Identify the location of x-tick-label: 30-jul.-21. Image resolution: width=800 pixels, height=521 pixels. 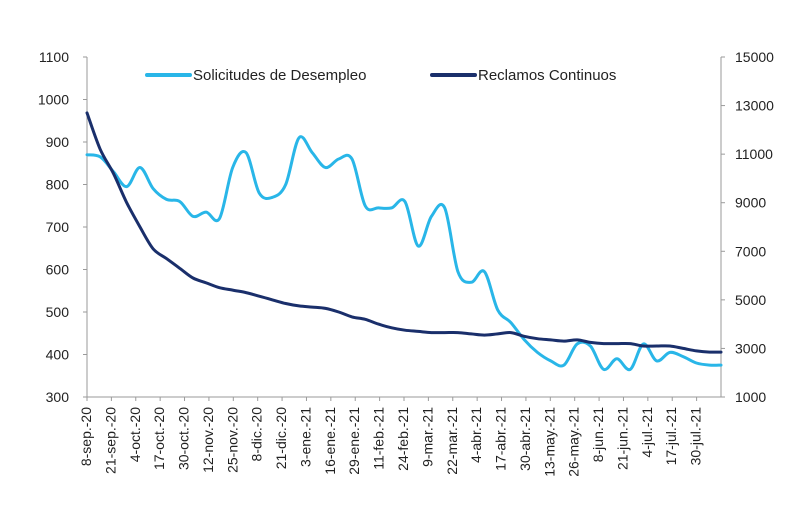
(696, 436).